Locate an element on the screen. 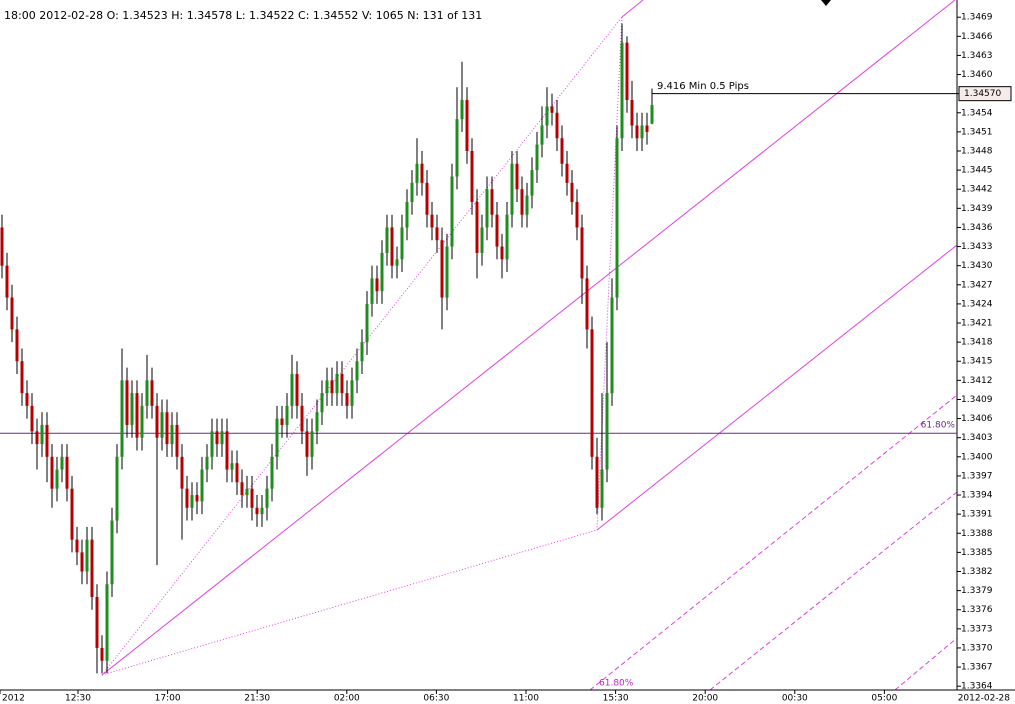 Image resolution: width=1015 pixels, height=704 pixels. y-tick-label: 1.3469 is located at coordinates (977, 18).